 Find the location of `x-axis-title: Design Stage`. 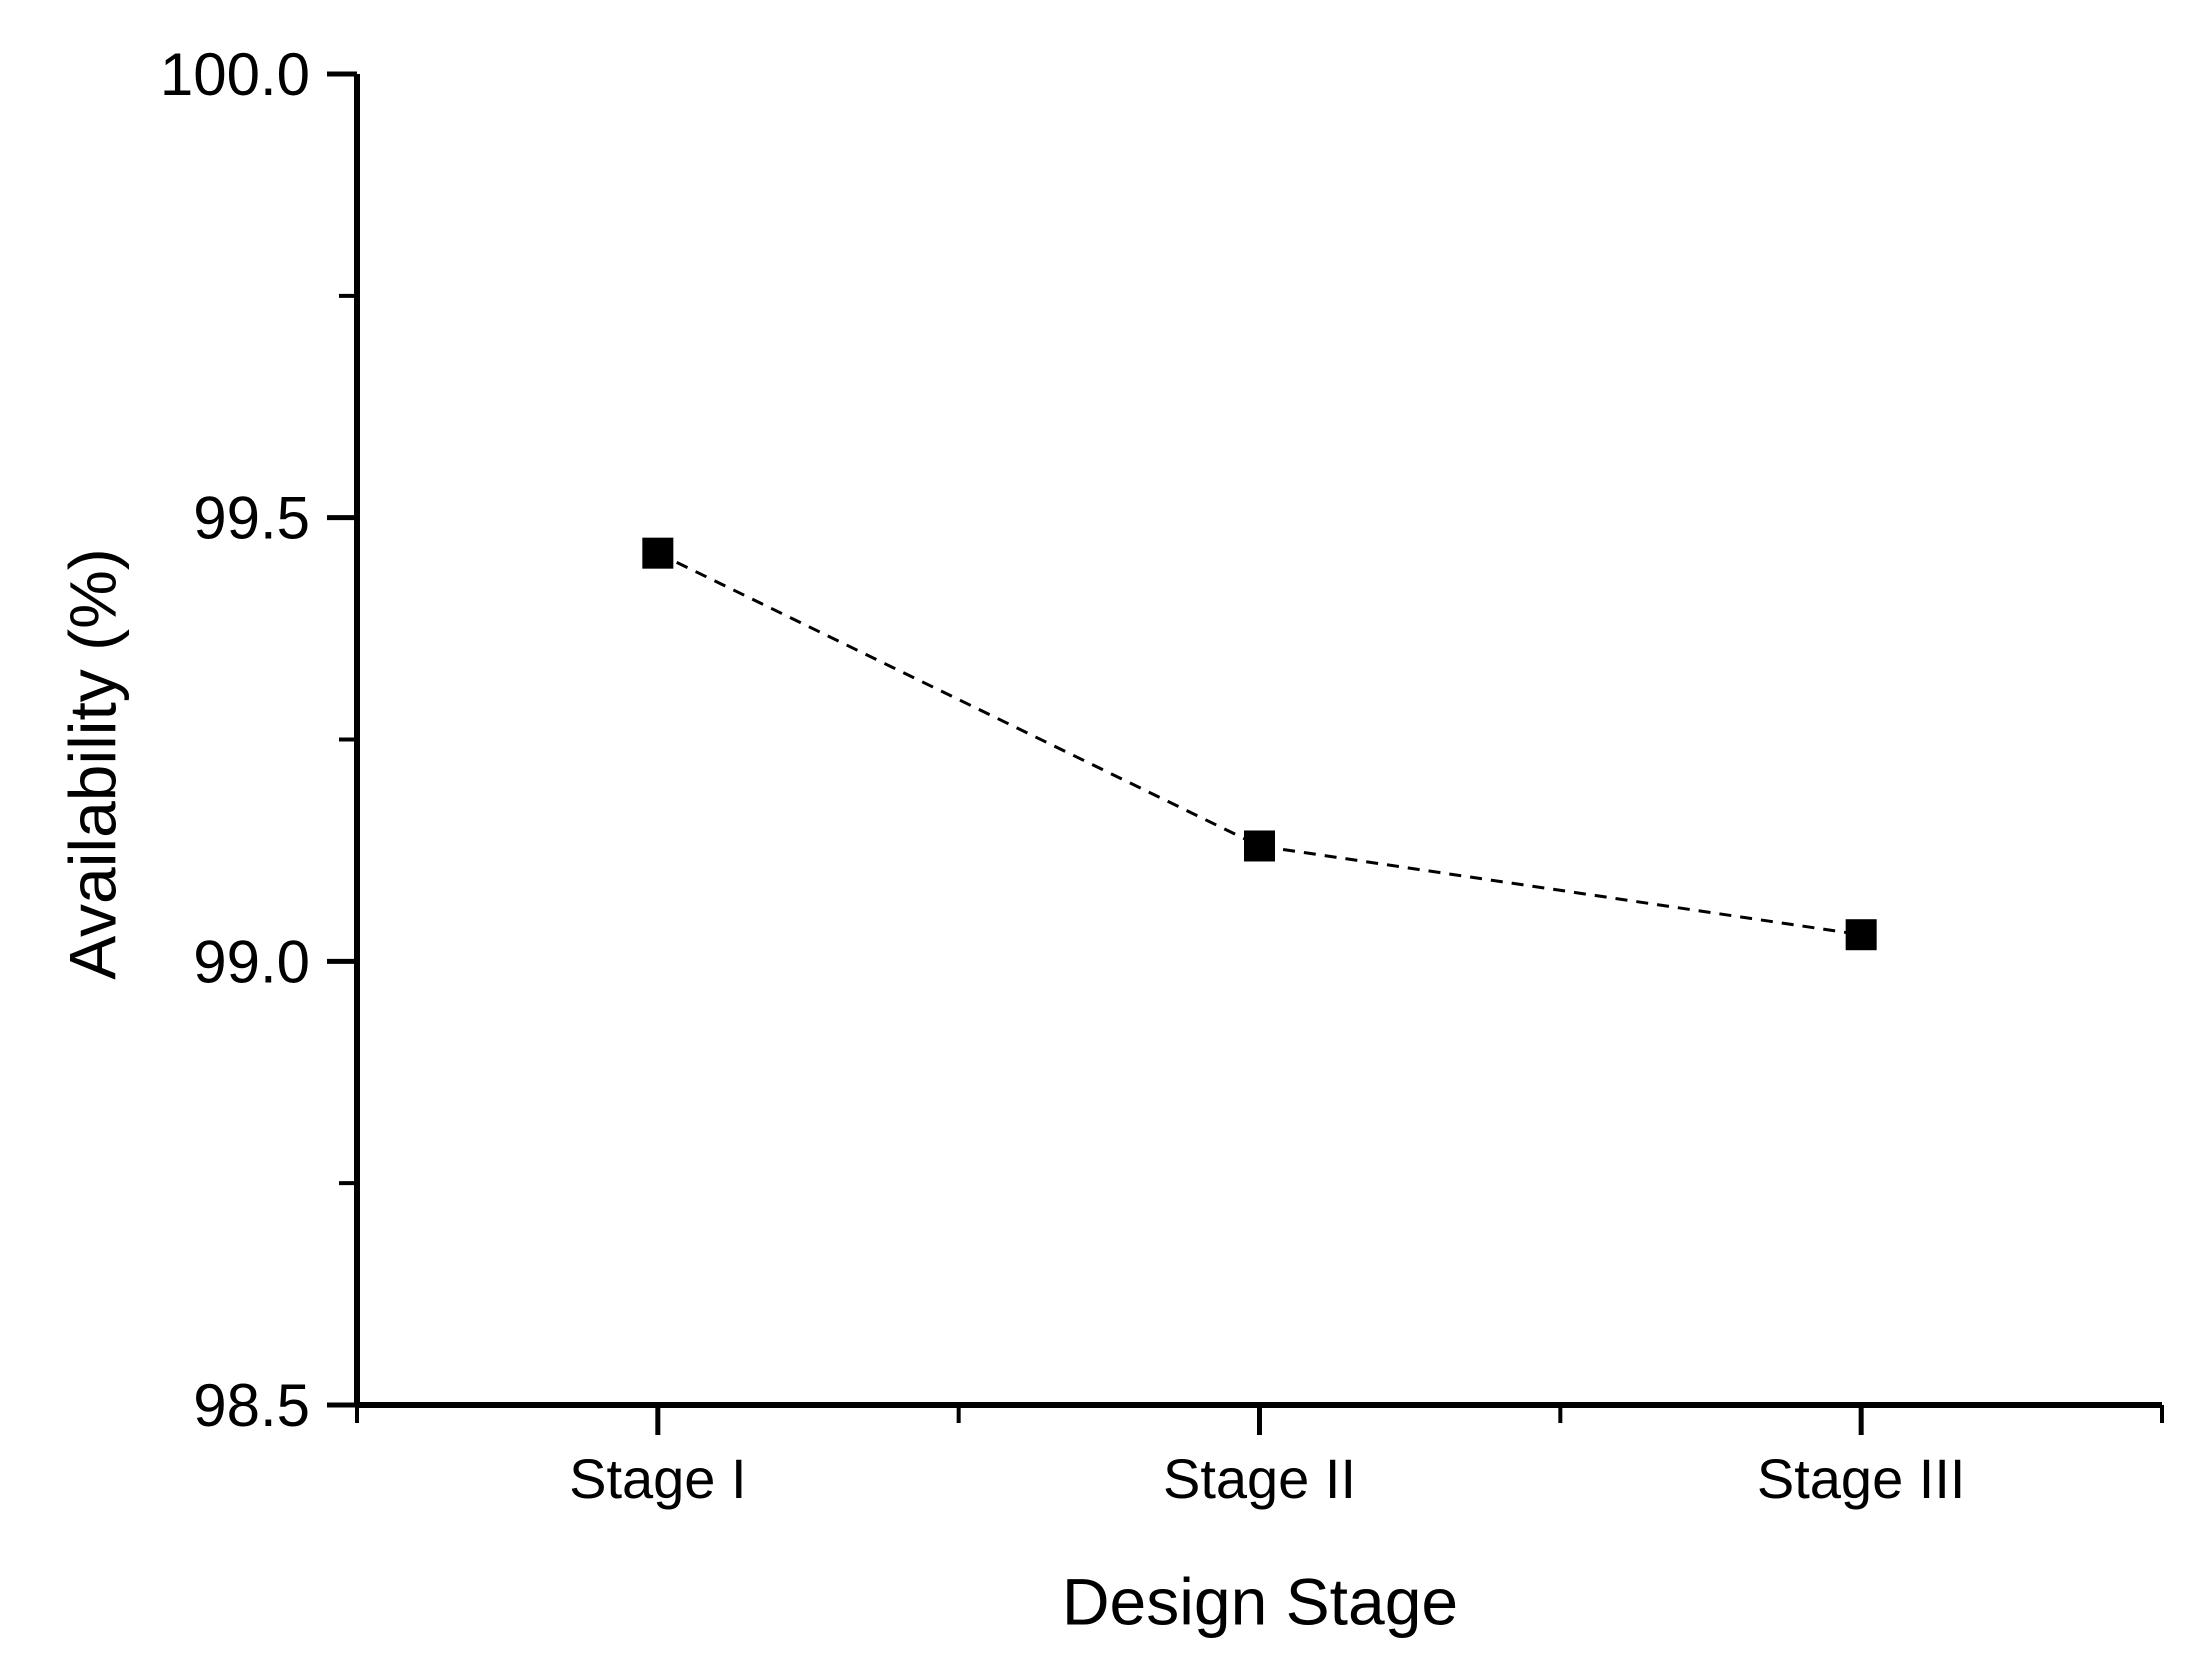

x-axis-title: Design Stage is located at coordinates (1260, 1601).